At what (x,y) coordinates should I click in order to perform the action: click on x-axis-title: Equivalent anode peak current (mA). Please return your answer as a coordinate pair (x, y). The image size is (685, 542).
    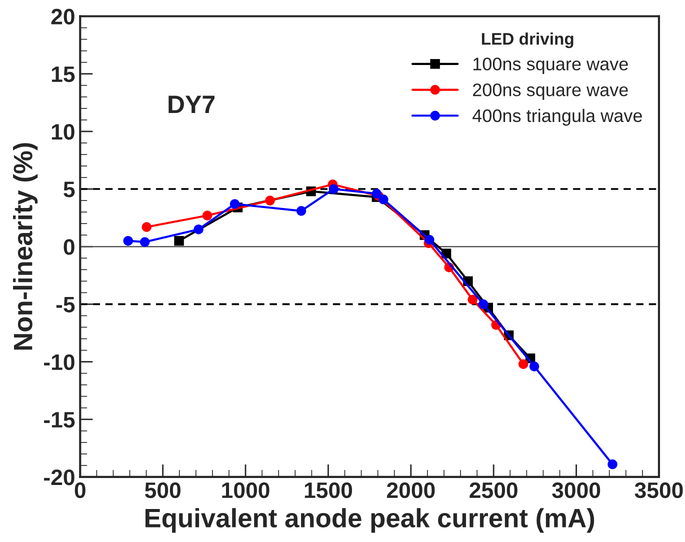
    Looking at the image, I should click on (370, 520).